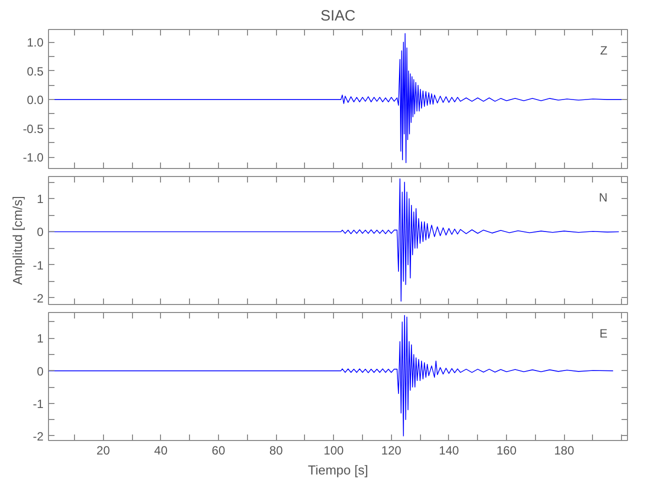  What do you see at coordinates (338, 16) in the screenshot?
I see `chart-title: SIAC` at bounding box center [338, 16].